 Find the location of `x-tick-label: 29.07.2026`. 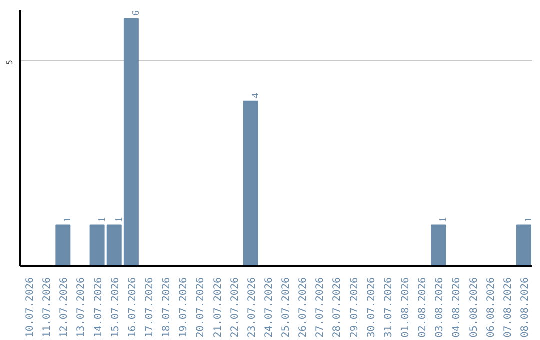

x-tick-label: 29.07.2026 is located at coordinates (354, 307).